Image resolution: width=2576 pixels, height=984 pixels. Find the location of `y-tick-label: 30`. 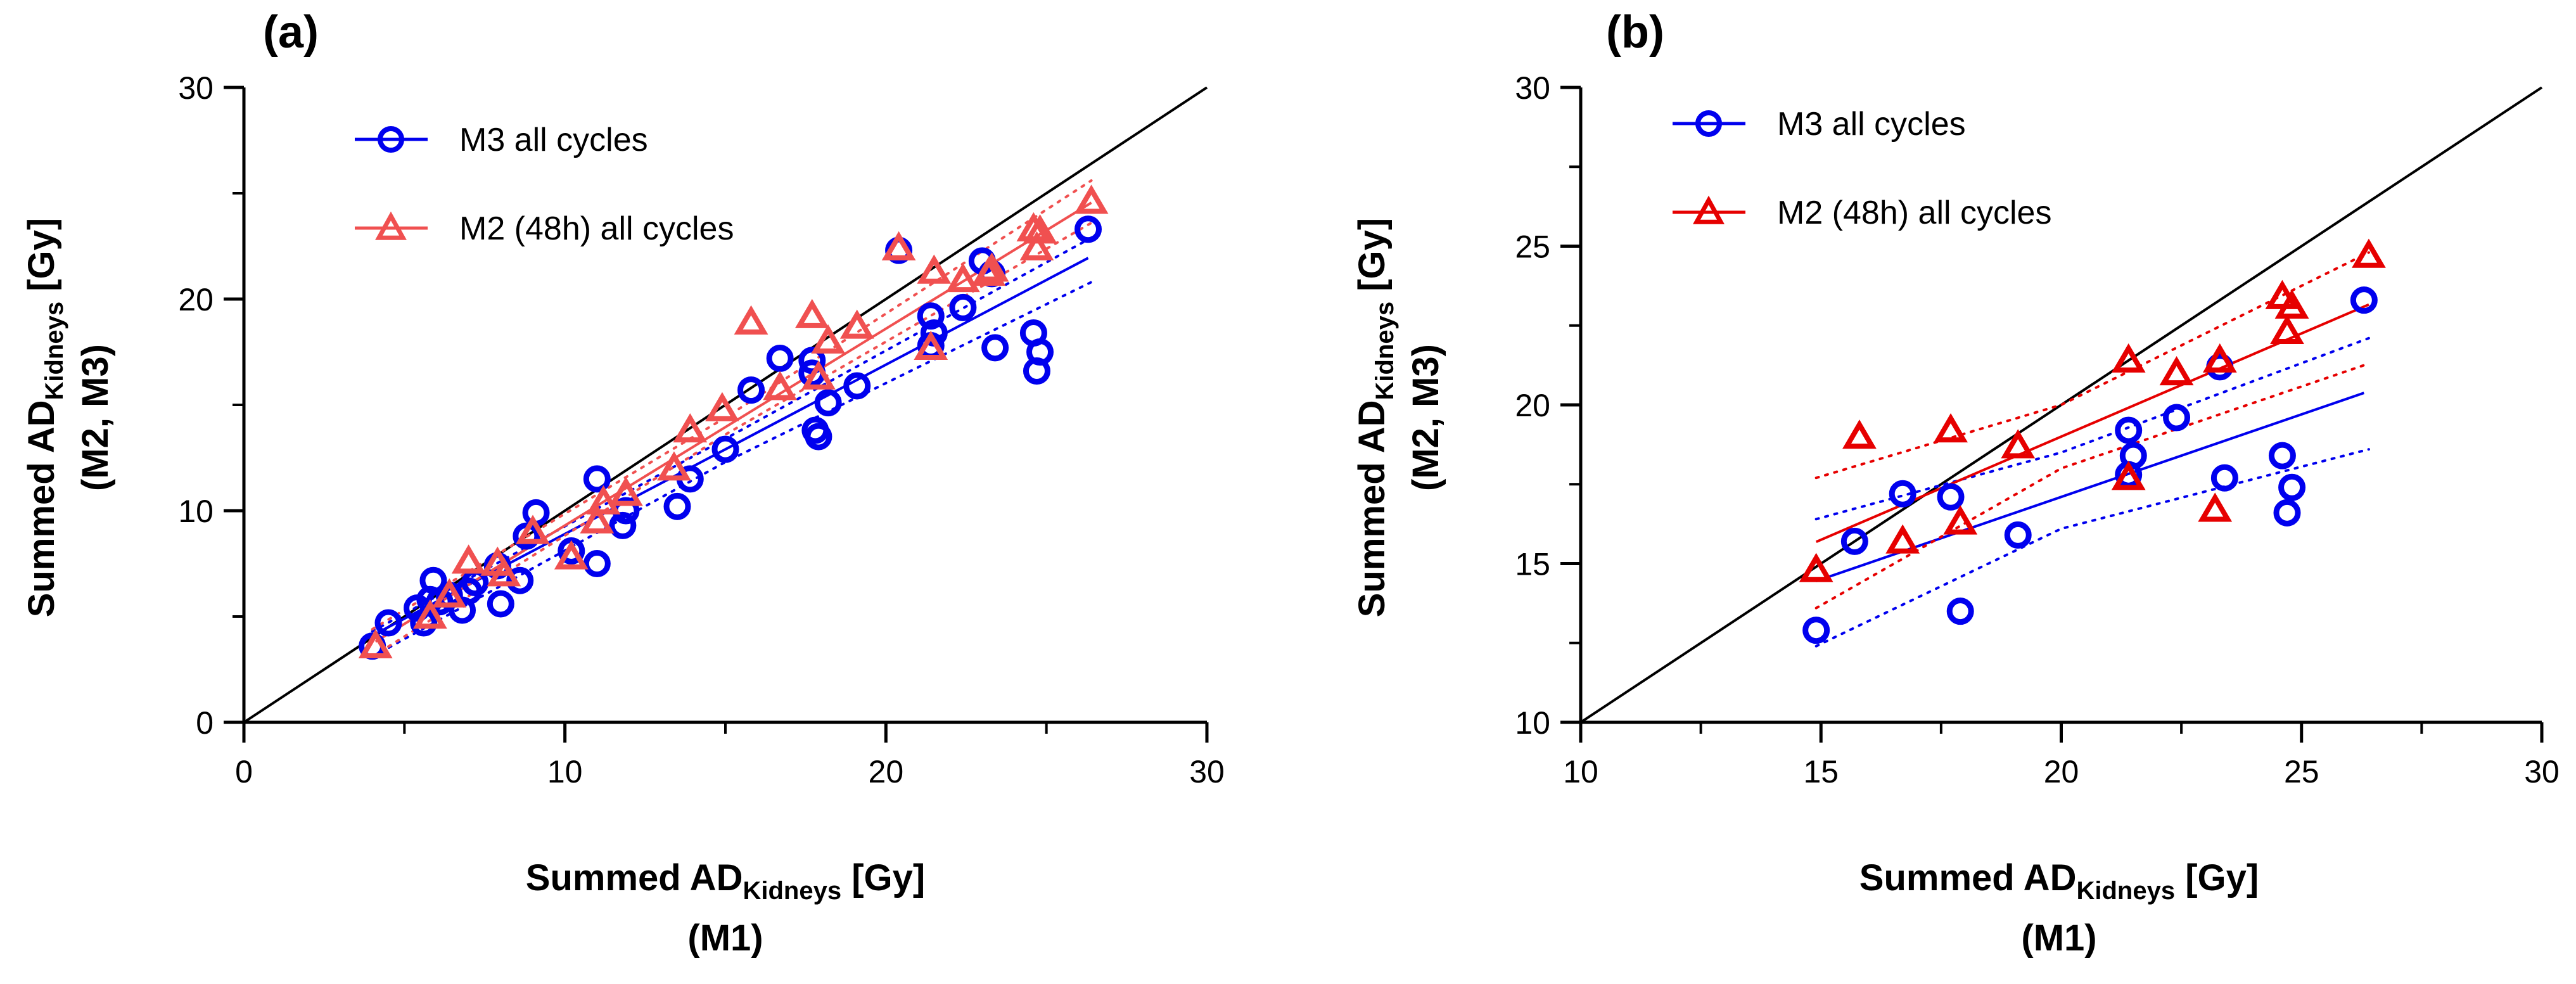

y-tick-label: 30 is located at coordinates (196, 88).